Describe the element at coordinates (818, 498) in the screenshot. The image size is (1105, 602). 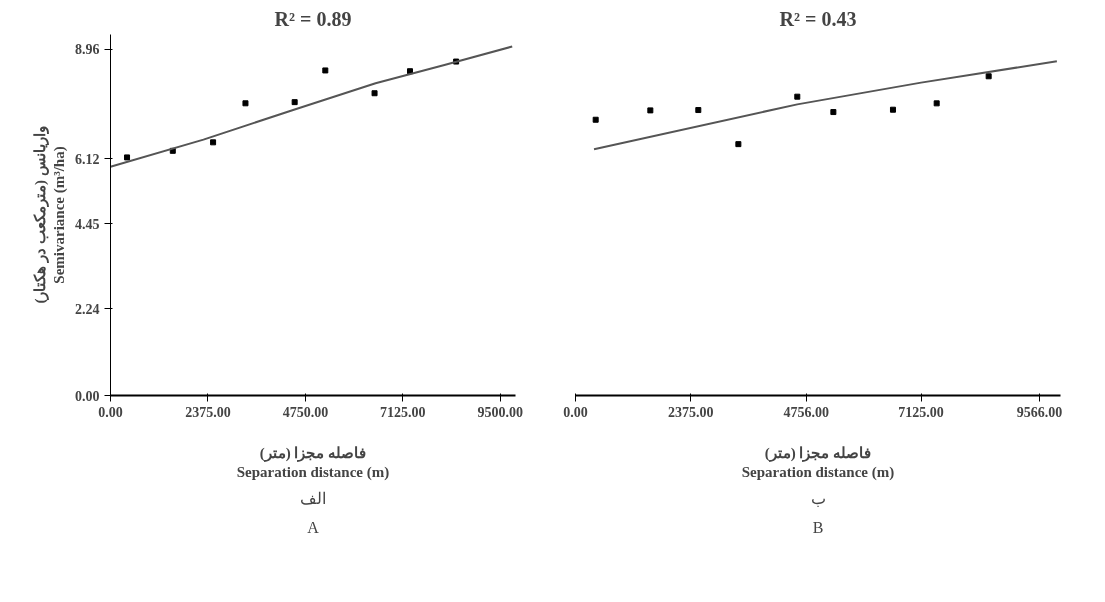
I see `text: ب` at that location.